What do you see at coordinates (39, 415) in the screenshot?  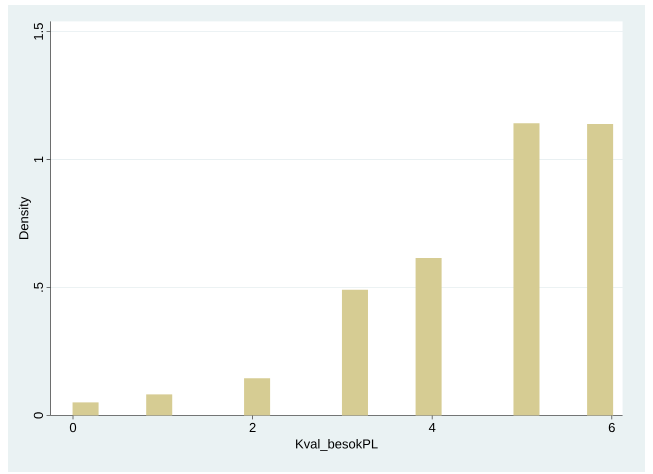 I see `y-tick-label: 0` at bounding box center [39, 415].